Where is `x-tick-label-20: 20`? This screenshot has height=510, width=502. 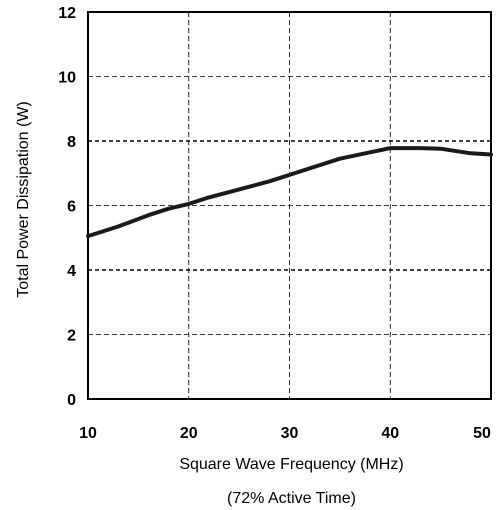
x-tick-label-20: 20 is located at coordinates (189, 433).